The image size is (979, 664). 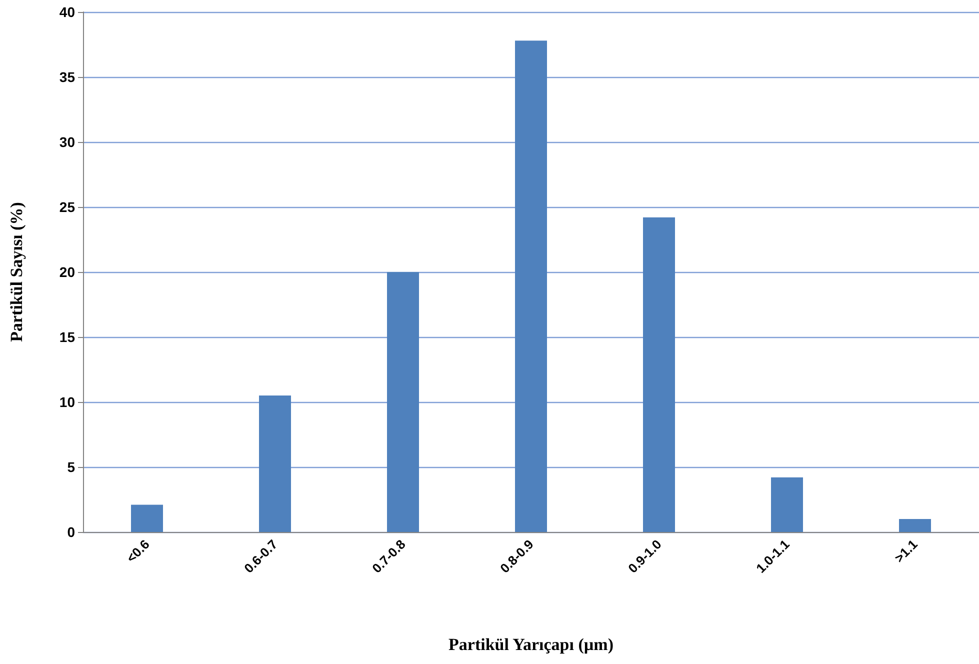 What do you see at coordinates (67, 207) in the screenshot?
I see `y-tick-label: 25` at bounding box center [67, 207].